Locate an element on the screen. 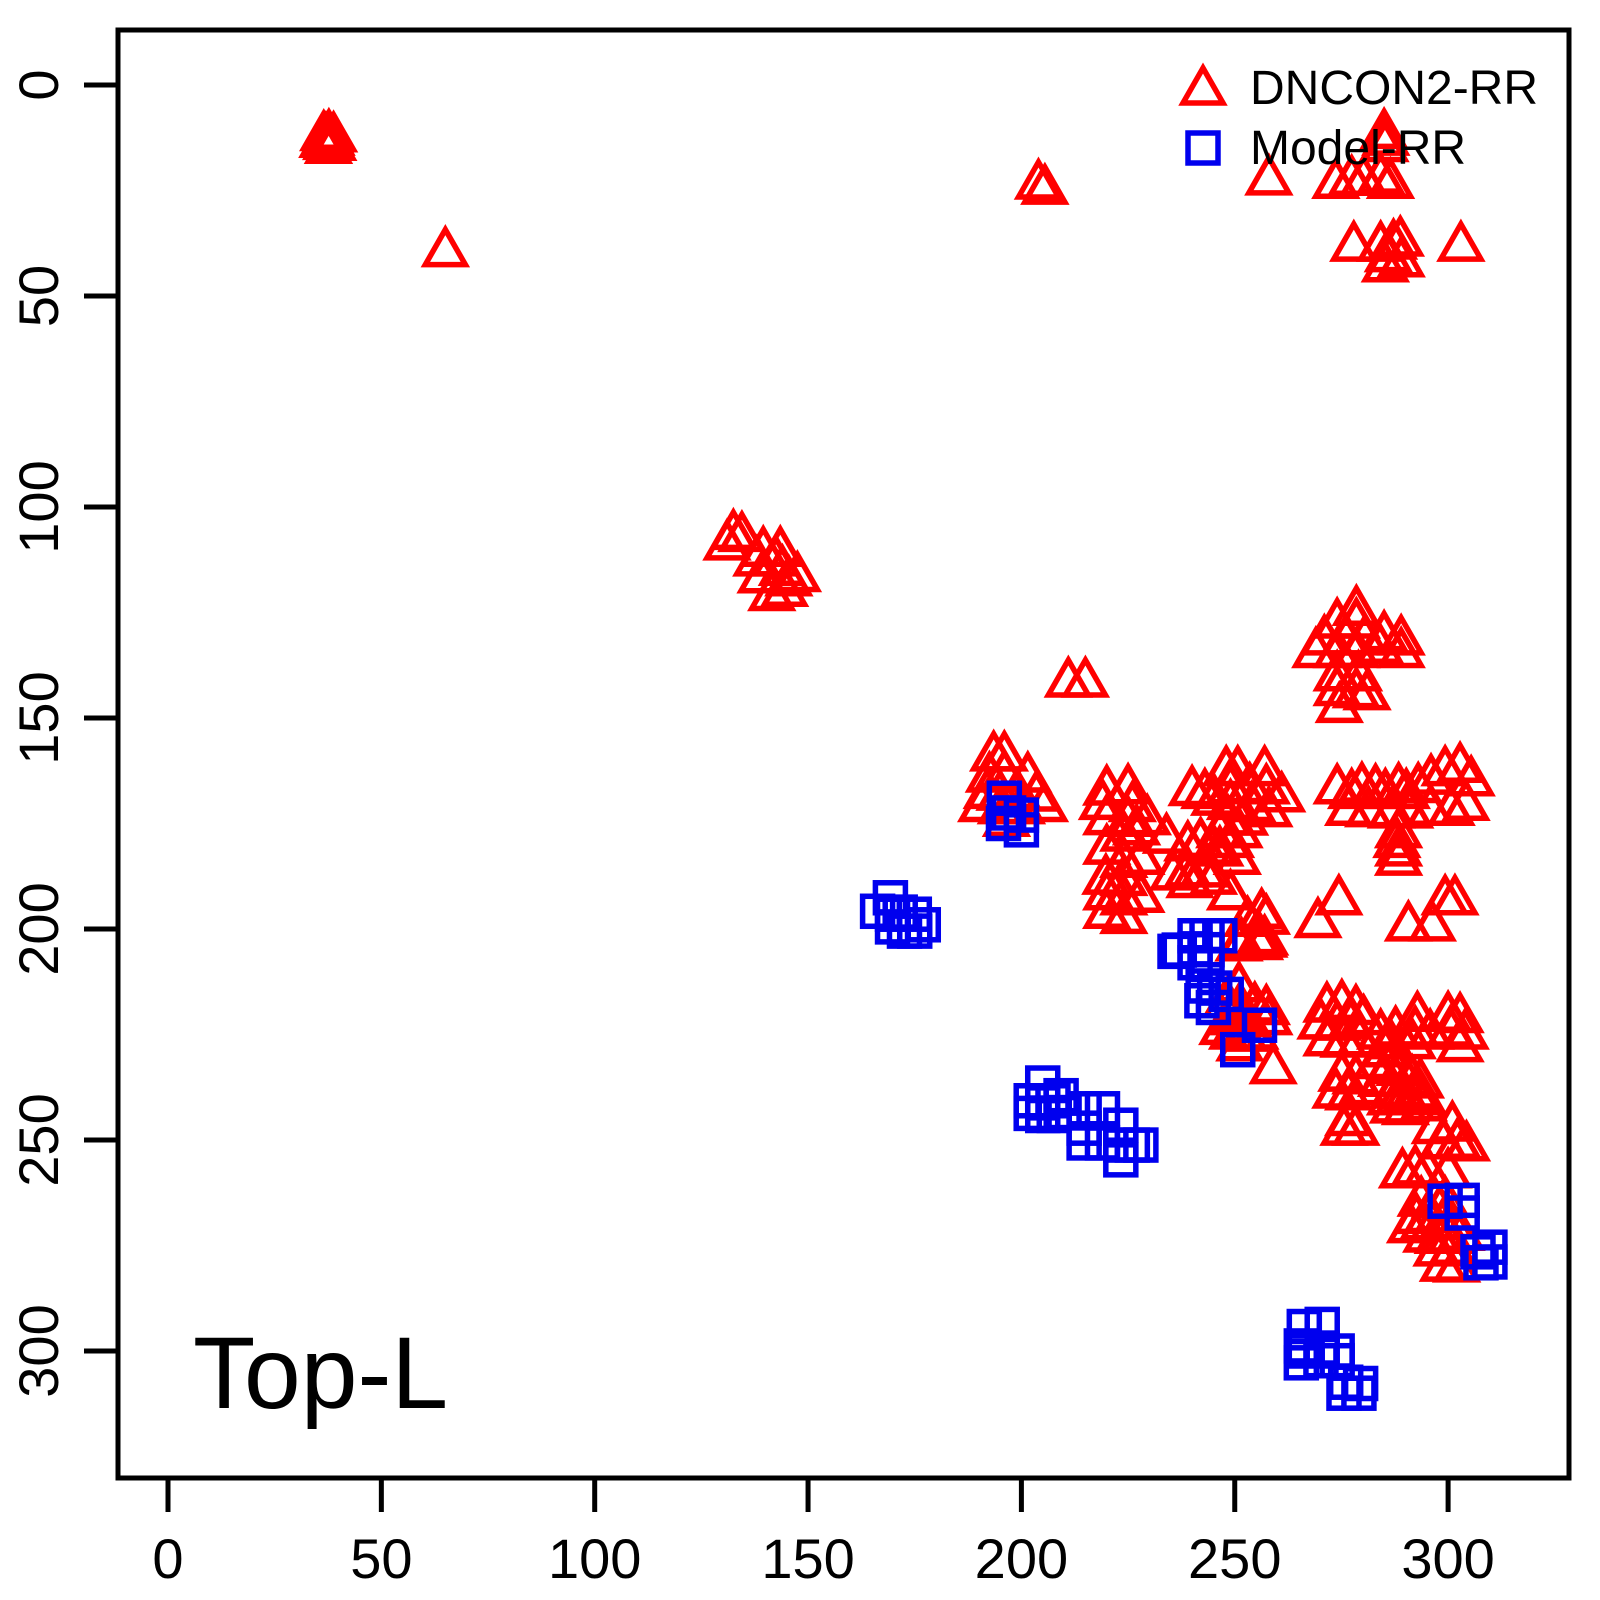  x-tick-label: 0 is located at coordinates (167, 1558).